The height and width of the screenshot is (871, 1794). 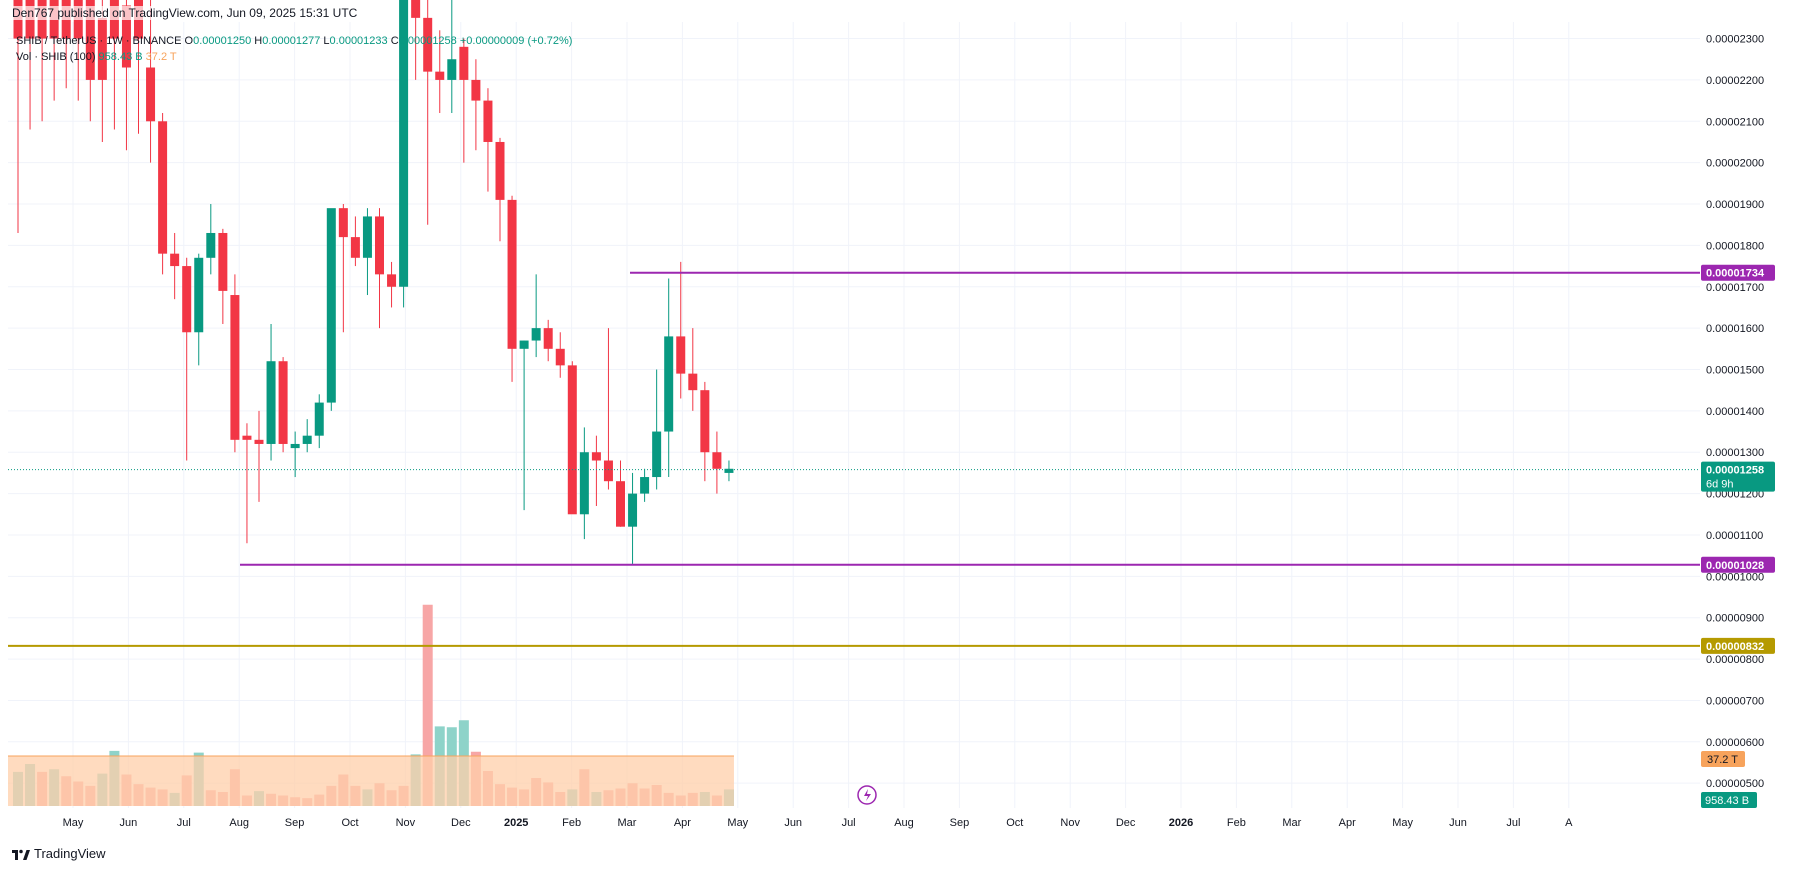 What do you see at coordinates (1569, 823) in the screenshot?
I see `time-tick-label: A` at bounding box center [1569, 823].